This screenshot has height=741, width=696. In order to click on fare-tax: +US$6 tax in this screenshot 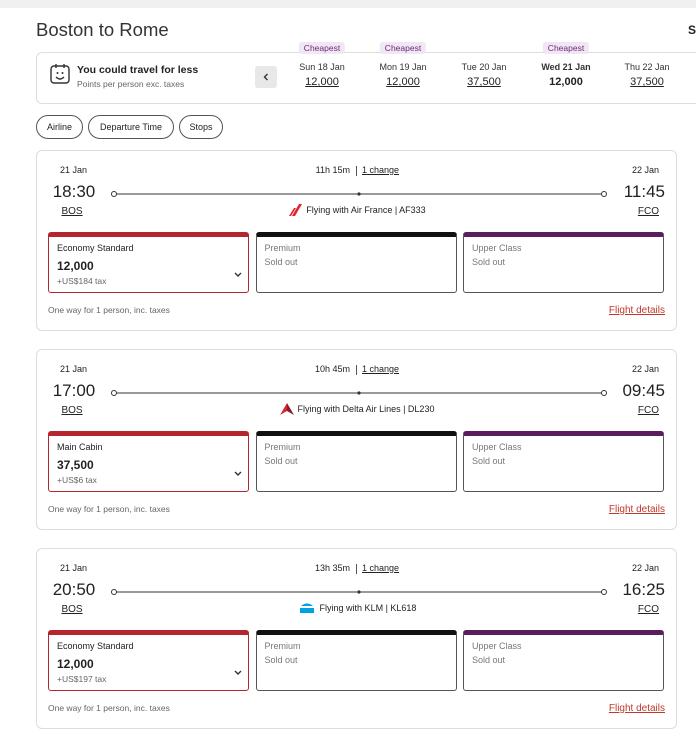, I will do `click(77, 480)`.